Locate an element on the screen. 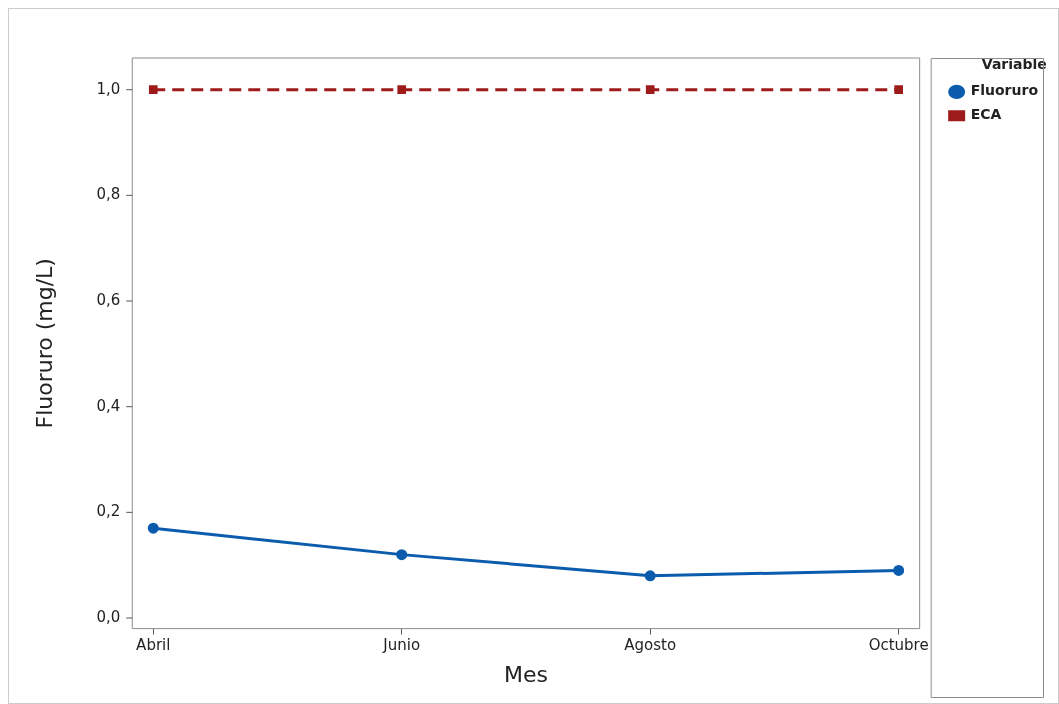 This screenshot has width=1059, height=704. y-tick-label: 0,4 is located at coordinates (108, 405).